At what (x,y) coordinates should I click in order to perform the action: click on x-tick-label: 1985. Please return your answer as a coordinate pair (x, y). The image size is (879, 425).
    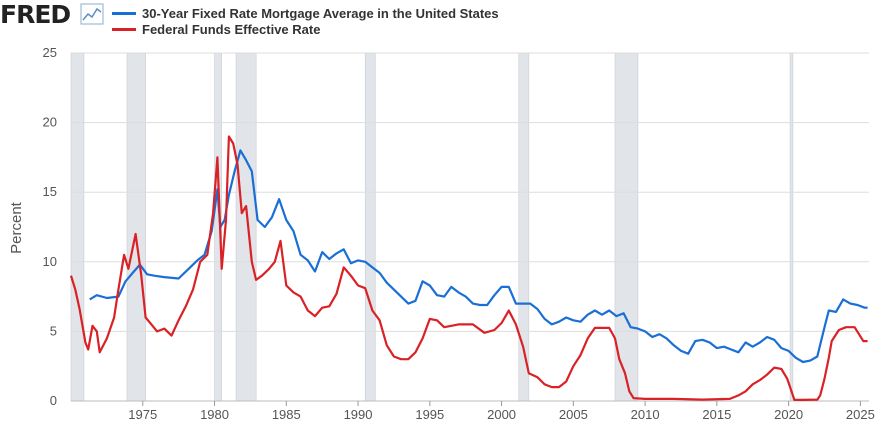
    Looking at the image, I should click on (286, 414).